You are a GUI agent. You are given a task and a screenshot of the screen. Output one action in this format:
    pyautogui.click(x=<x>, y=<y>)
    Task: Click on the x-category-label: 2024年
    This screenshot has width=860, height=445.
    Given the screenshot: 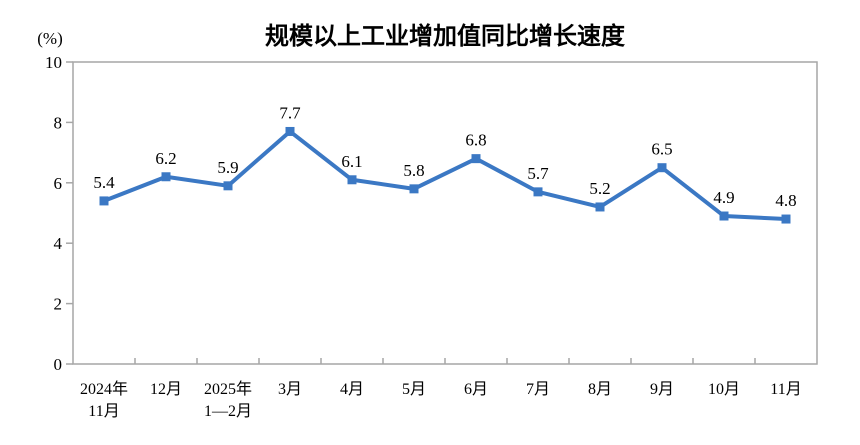 What is the action you would take?
    pyautogui.click(x=104, y=389)
    